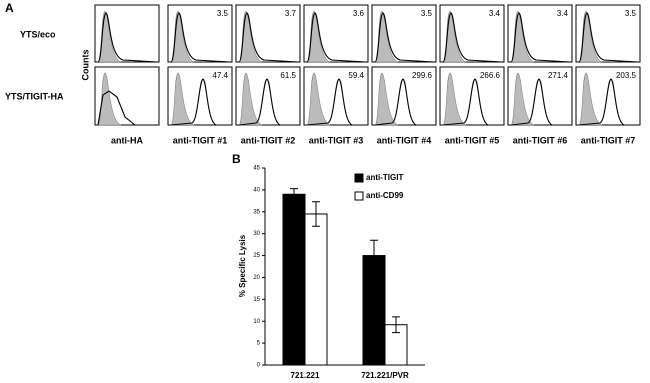  What do you see at coordinates (268, 140) in the screenshot?
I see `column-label: anti-TIGIT #2` at bounding box center [268, 140].